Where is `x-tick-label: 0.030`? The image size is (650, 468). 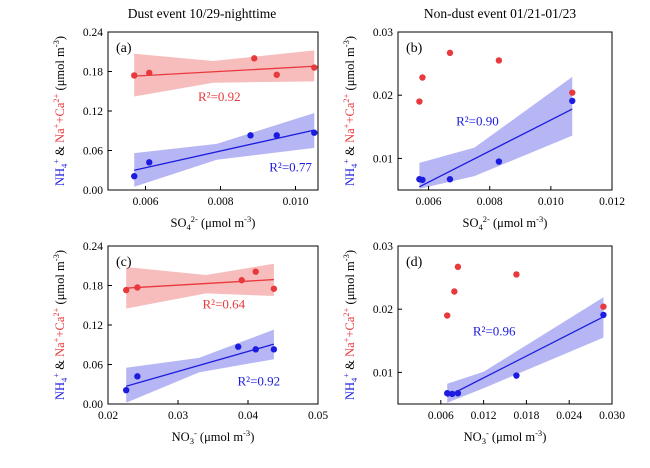 x-tick-label: 0.030 is located at coordinates (612, 416).